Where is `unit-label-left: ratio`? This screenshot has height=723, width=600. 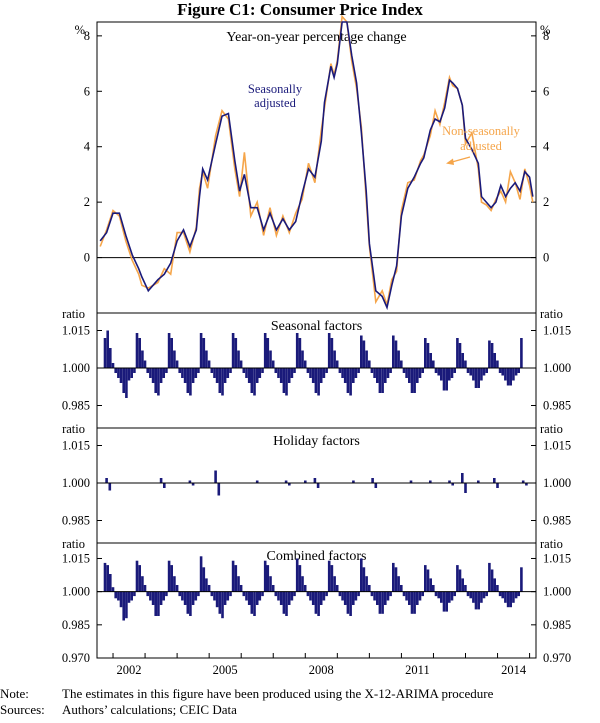 unit-label-left: ratio is located at coordinates (73, 544).